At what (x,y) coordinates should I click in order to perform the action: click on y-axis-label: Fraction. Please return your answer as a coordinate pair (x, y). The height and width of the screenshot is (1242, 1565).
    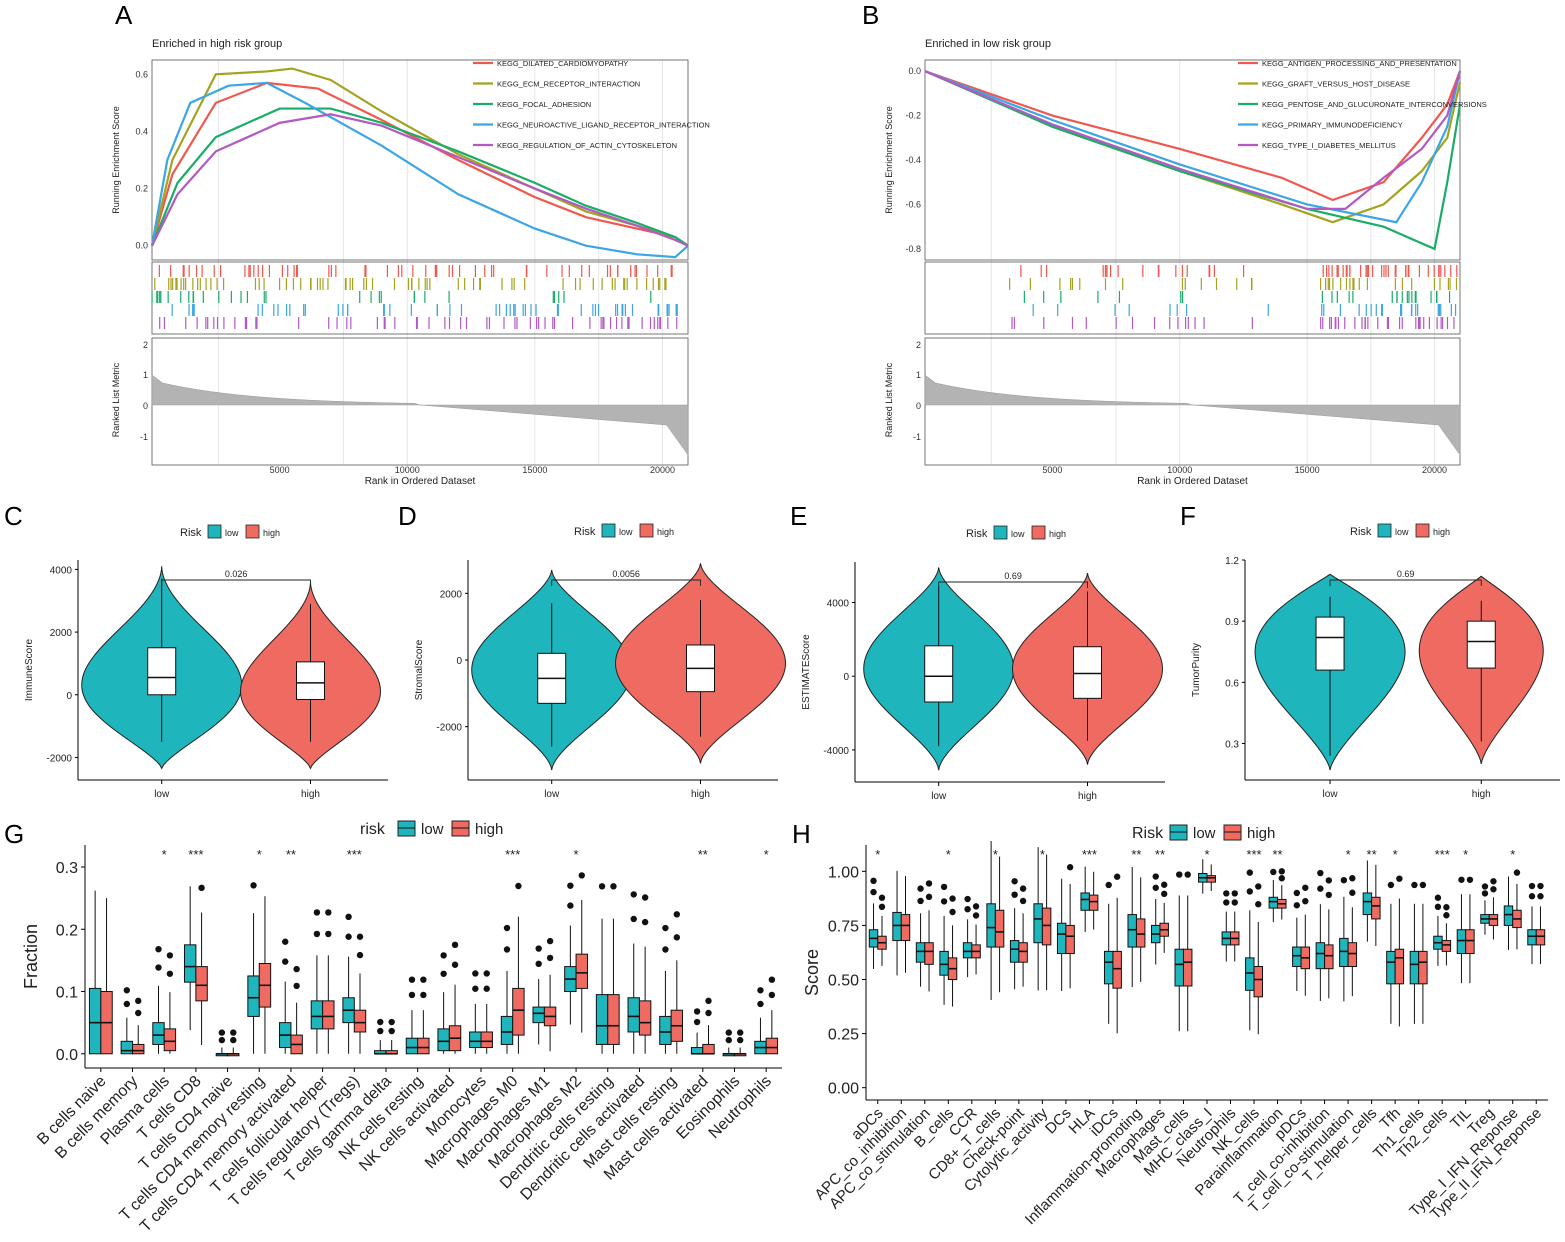
    Looking at the image, I should click on (31, 956).